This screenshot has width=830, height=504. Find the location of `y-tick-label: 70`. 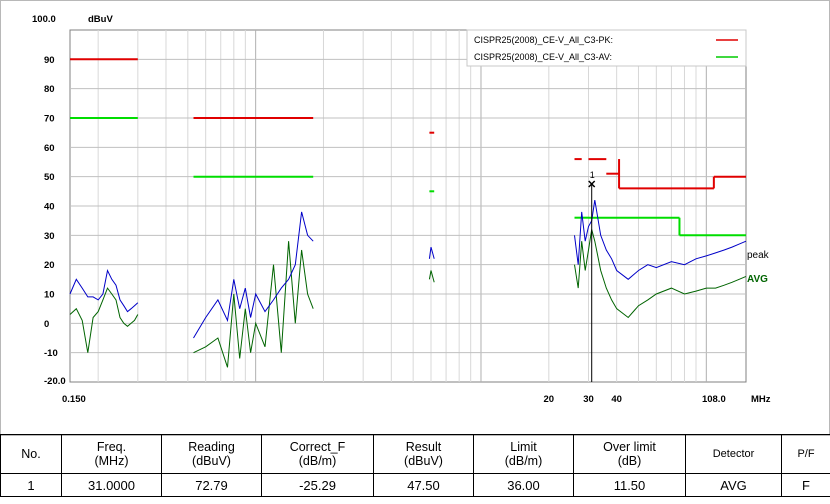

y-tick-label: 70 is located at coordinates (49, 119).